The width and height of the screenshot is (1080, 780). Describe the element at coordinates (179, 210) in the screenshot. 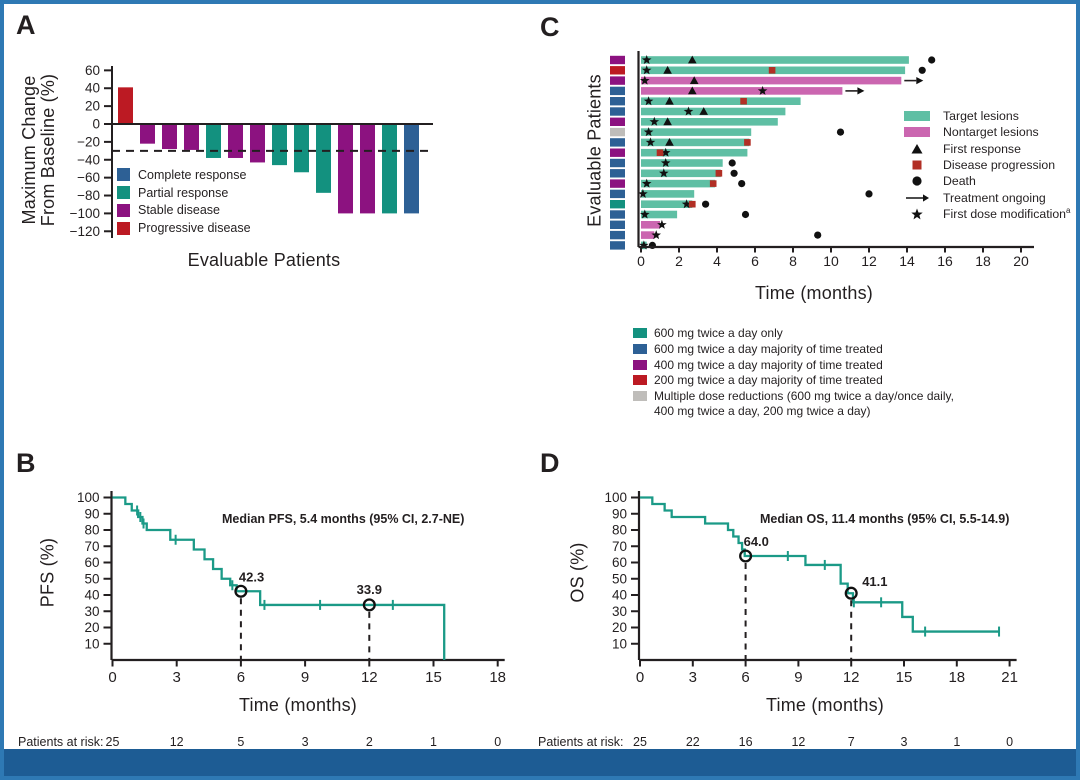

I see `legend-item-label: Stable disease` at that location.